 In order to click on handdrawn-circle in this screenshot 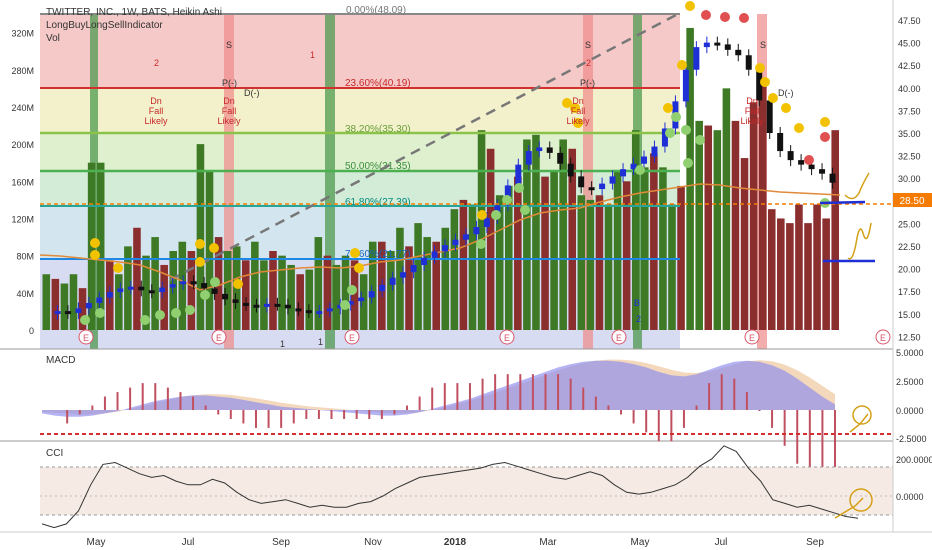, I will do `click(861, 500)`.